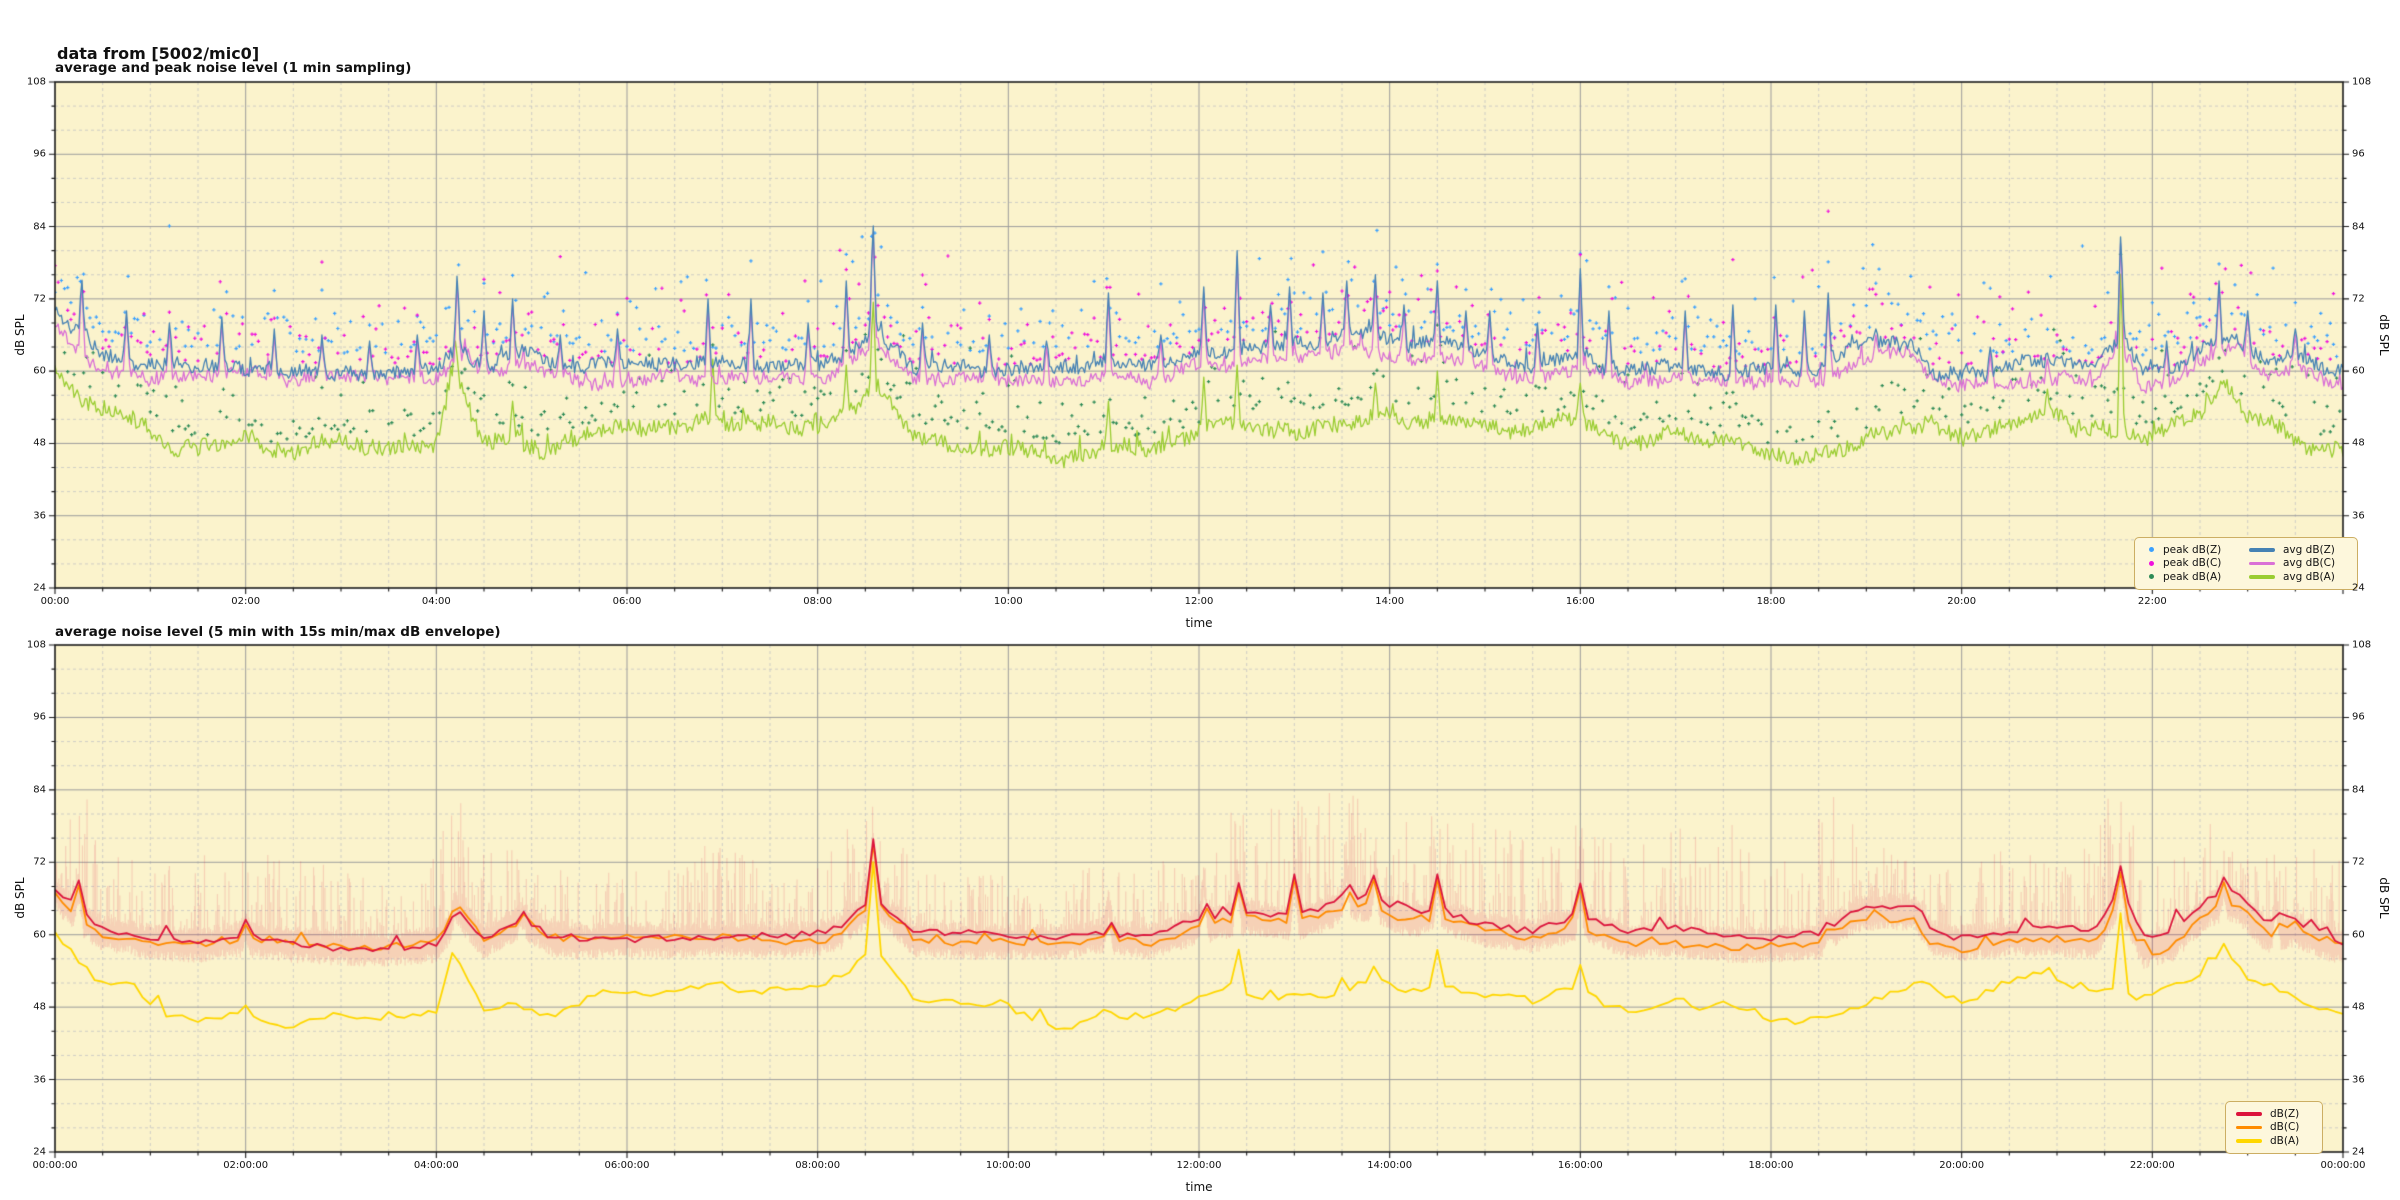 This screenshot has width=2400, height=1200. What do you see at coordinates (20, 335) in the screenshot?
I see `chart1-ylabel-left: dB SPL` at bounding box center [20, 335].